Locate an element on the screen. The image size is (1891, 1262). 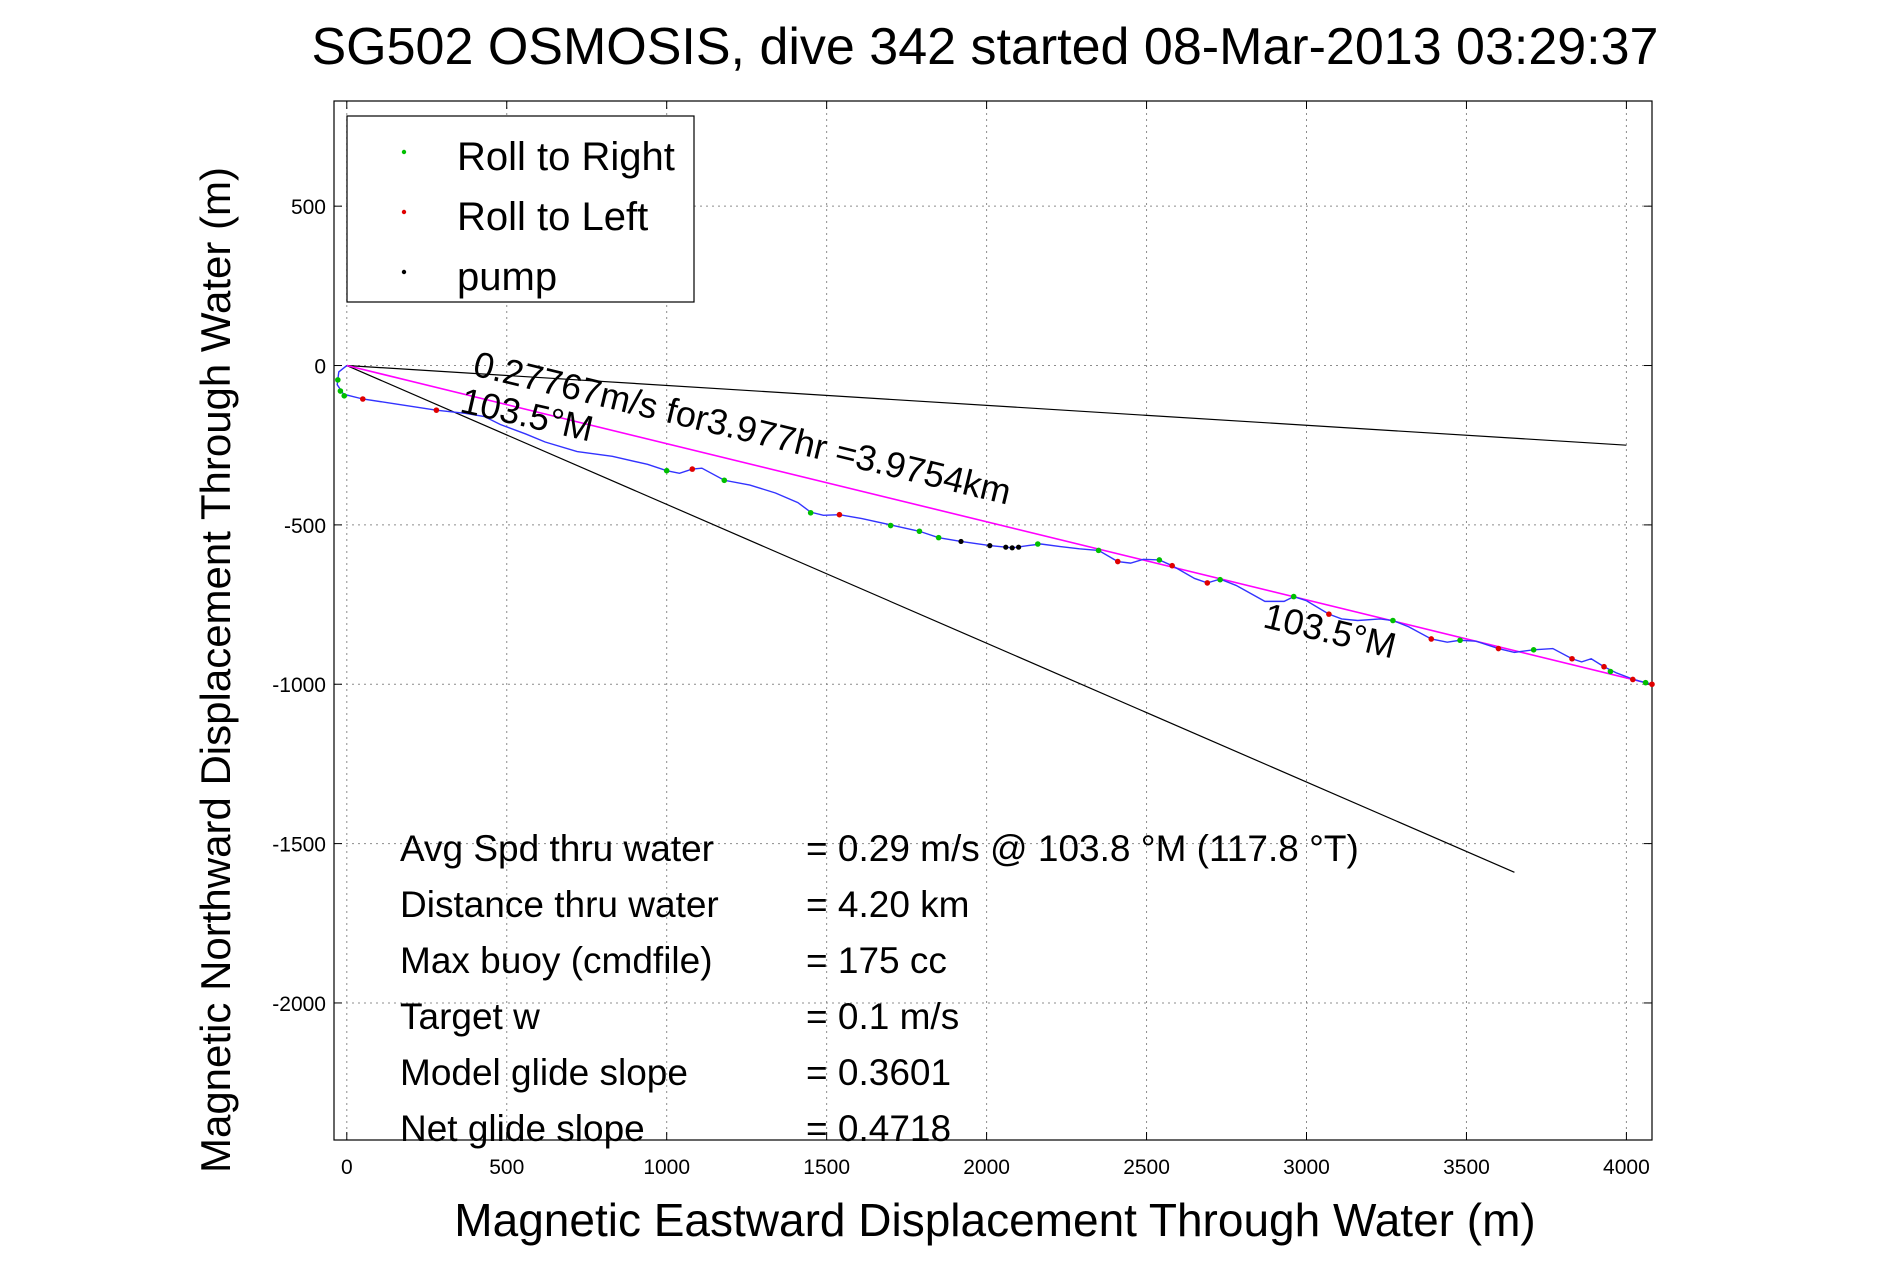
stat-label: Target w is located at coordinates (470, 1016).